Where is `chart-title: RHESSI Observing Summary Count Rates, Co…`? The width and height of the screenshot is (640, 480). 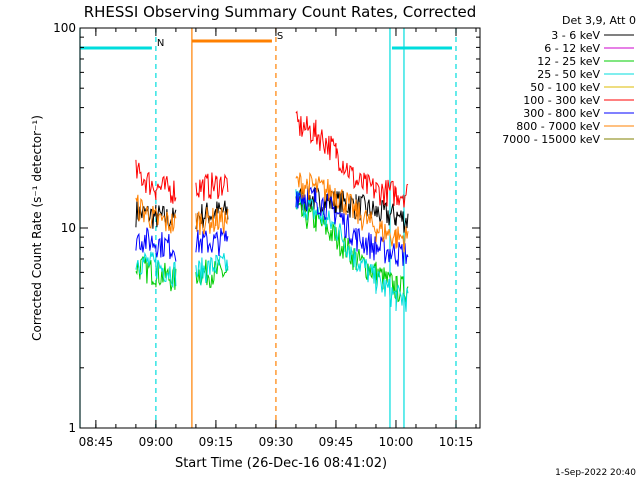
chart-title: RHESSI Observing Summary Count Rates, Co… is located at coordinates (280, 12).